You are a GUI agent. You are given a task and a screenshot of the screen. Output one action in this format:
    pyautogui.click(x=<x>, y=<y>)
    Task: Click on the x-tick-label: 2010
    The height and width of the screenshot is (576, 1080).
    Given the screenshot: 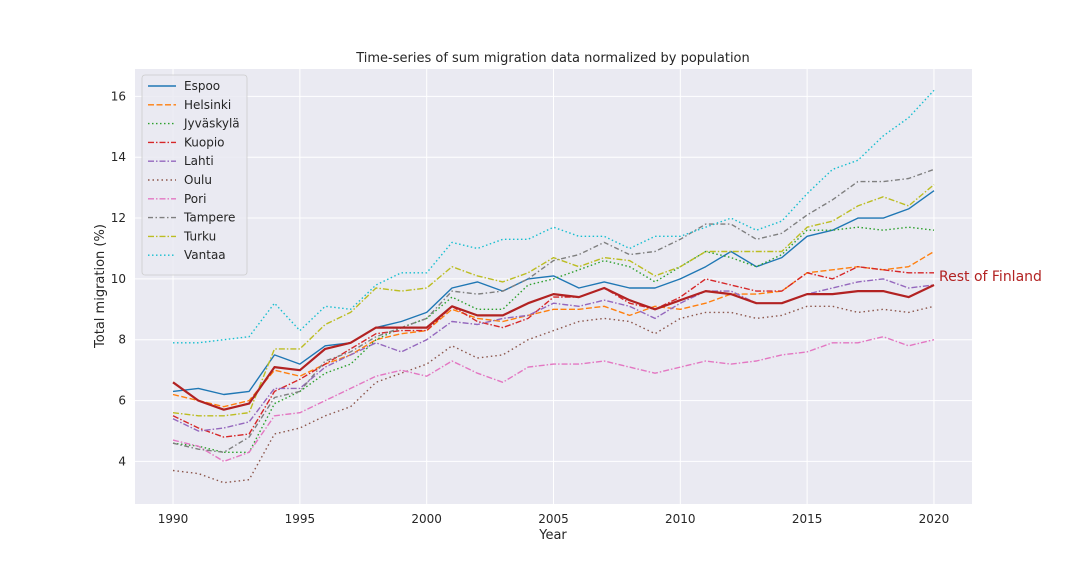 What is the action you would take?
    pyautogui.click(x=680, y=519)
    